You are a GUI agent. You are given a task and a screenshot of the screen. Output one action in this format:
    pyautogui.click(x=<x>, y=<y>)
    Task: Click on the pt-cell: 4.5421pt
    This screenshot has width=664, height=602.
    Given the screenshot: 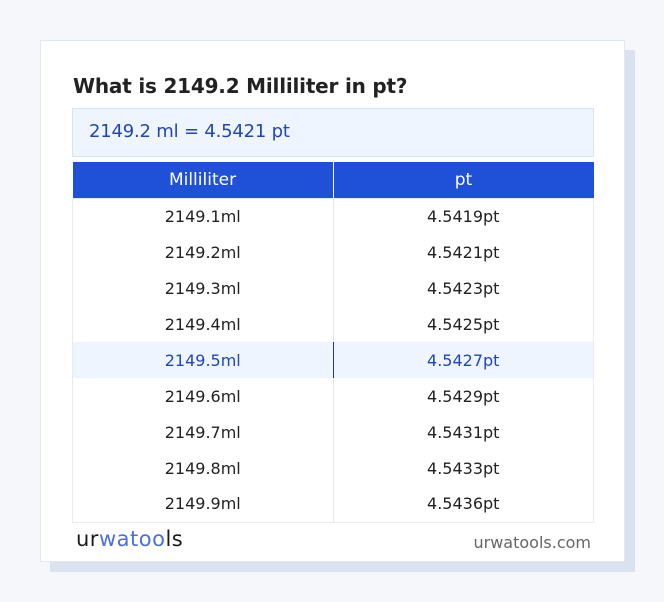 What is the action you would take?
    pyautogui.click(x=463, y=252)
    